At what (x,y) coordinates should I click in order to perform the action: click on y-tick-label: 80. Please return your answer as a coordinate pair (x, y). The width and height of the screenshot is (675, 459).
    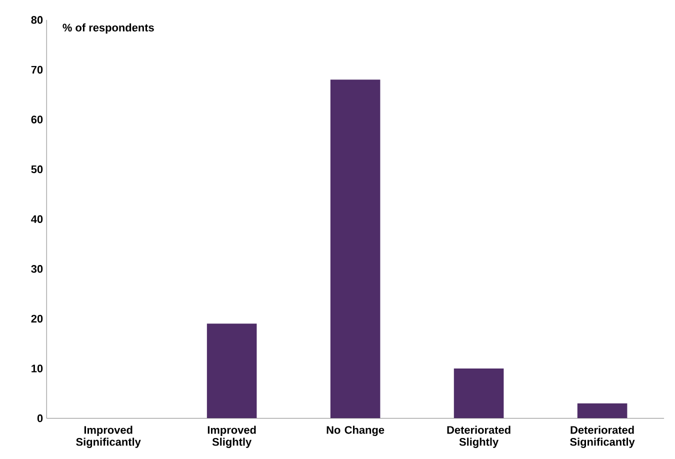
    Looking at the image, I should click on (37, 20).